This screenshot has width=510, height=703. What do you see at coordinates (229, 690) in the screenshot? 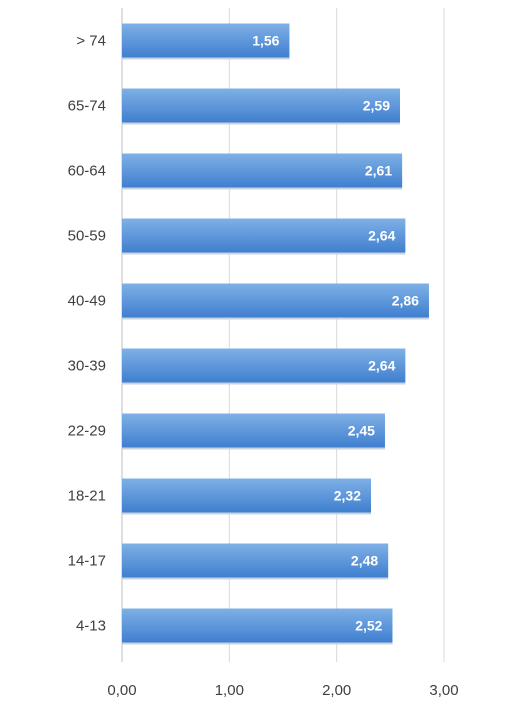
I see `x-tick-label: 1,00` at bounding box center [229, 690].